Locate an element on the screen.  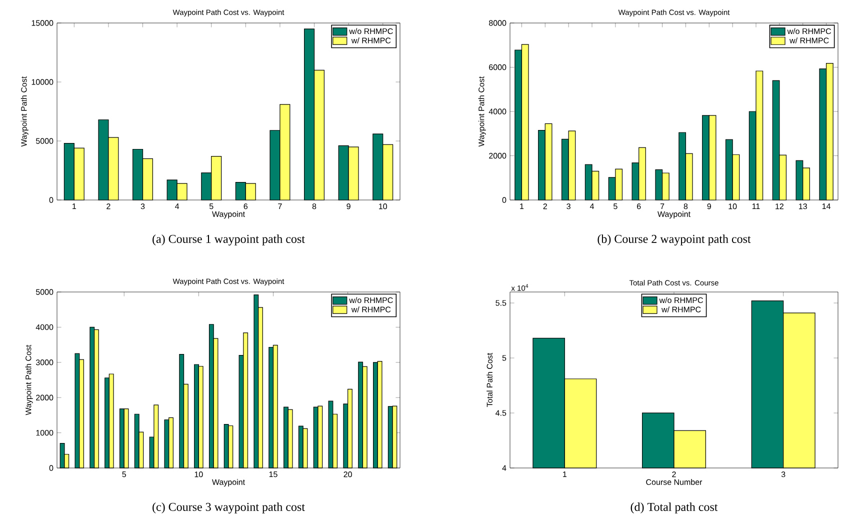
y-tick-label: 4 is located at coordinates (504, 468).